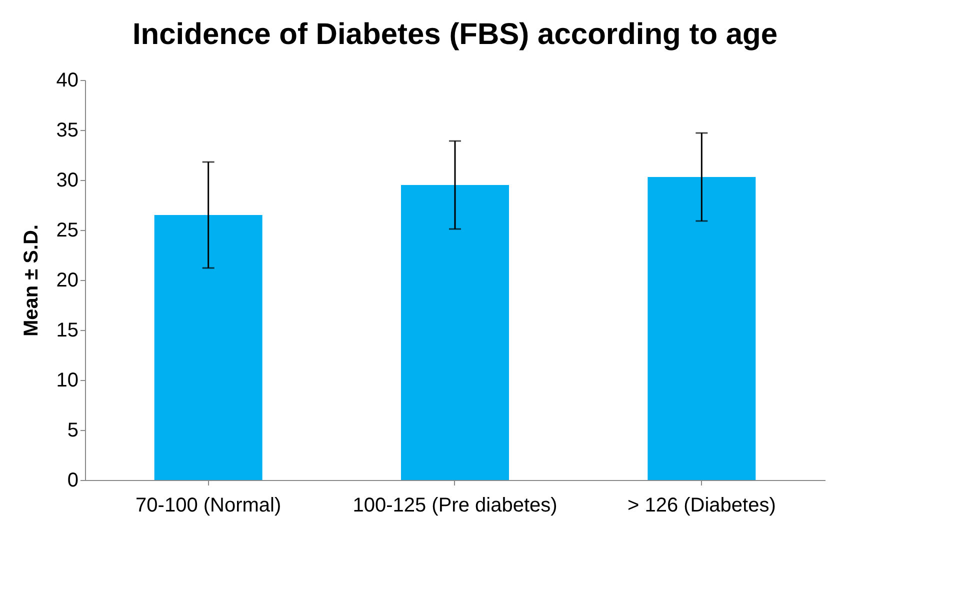  Describe the element at coordinates (31, 280) in the screenshot. I see `y-axis-title: Mean ± S.D.` at that location.